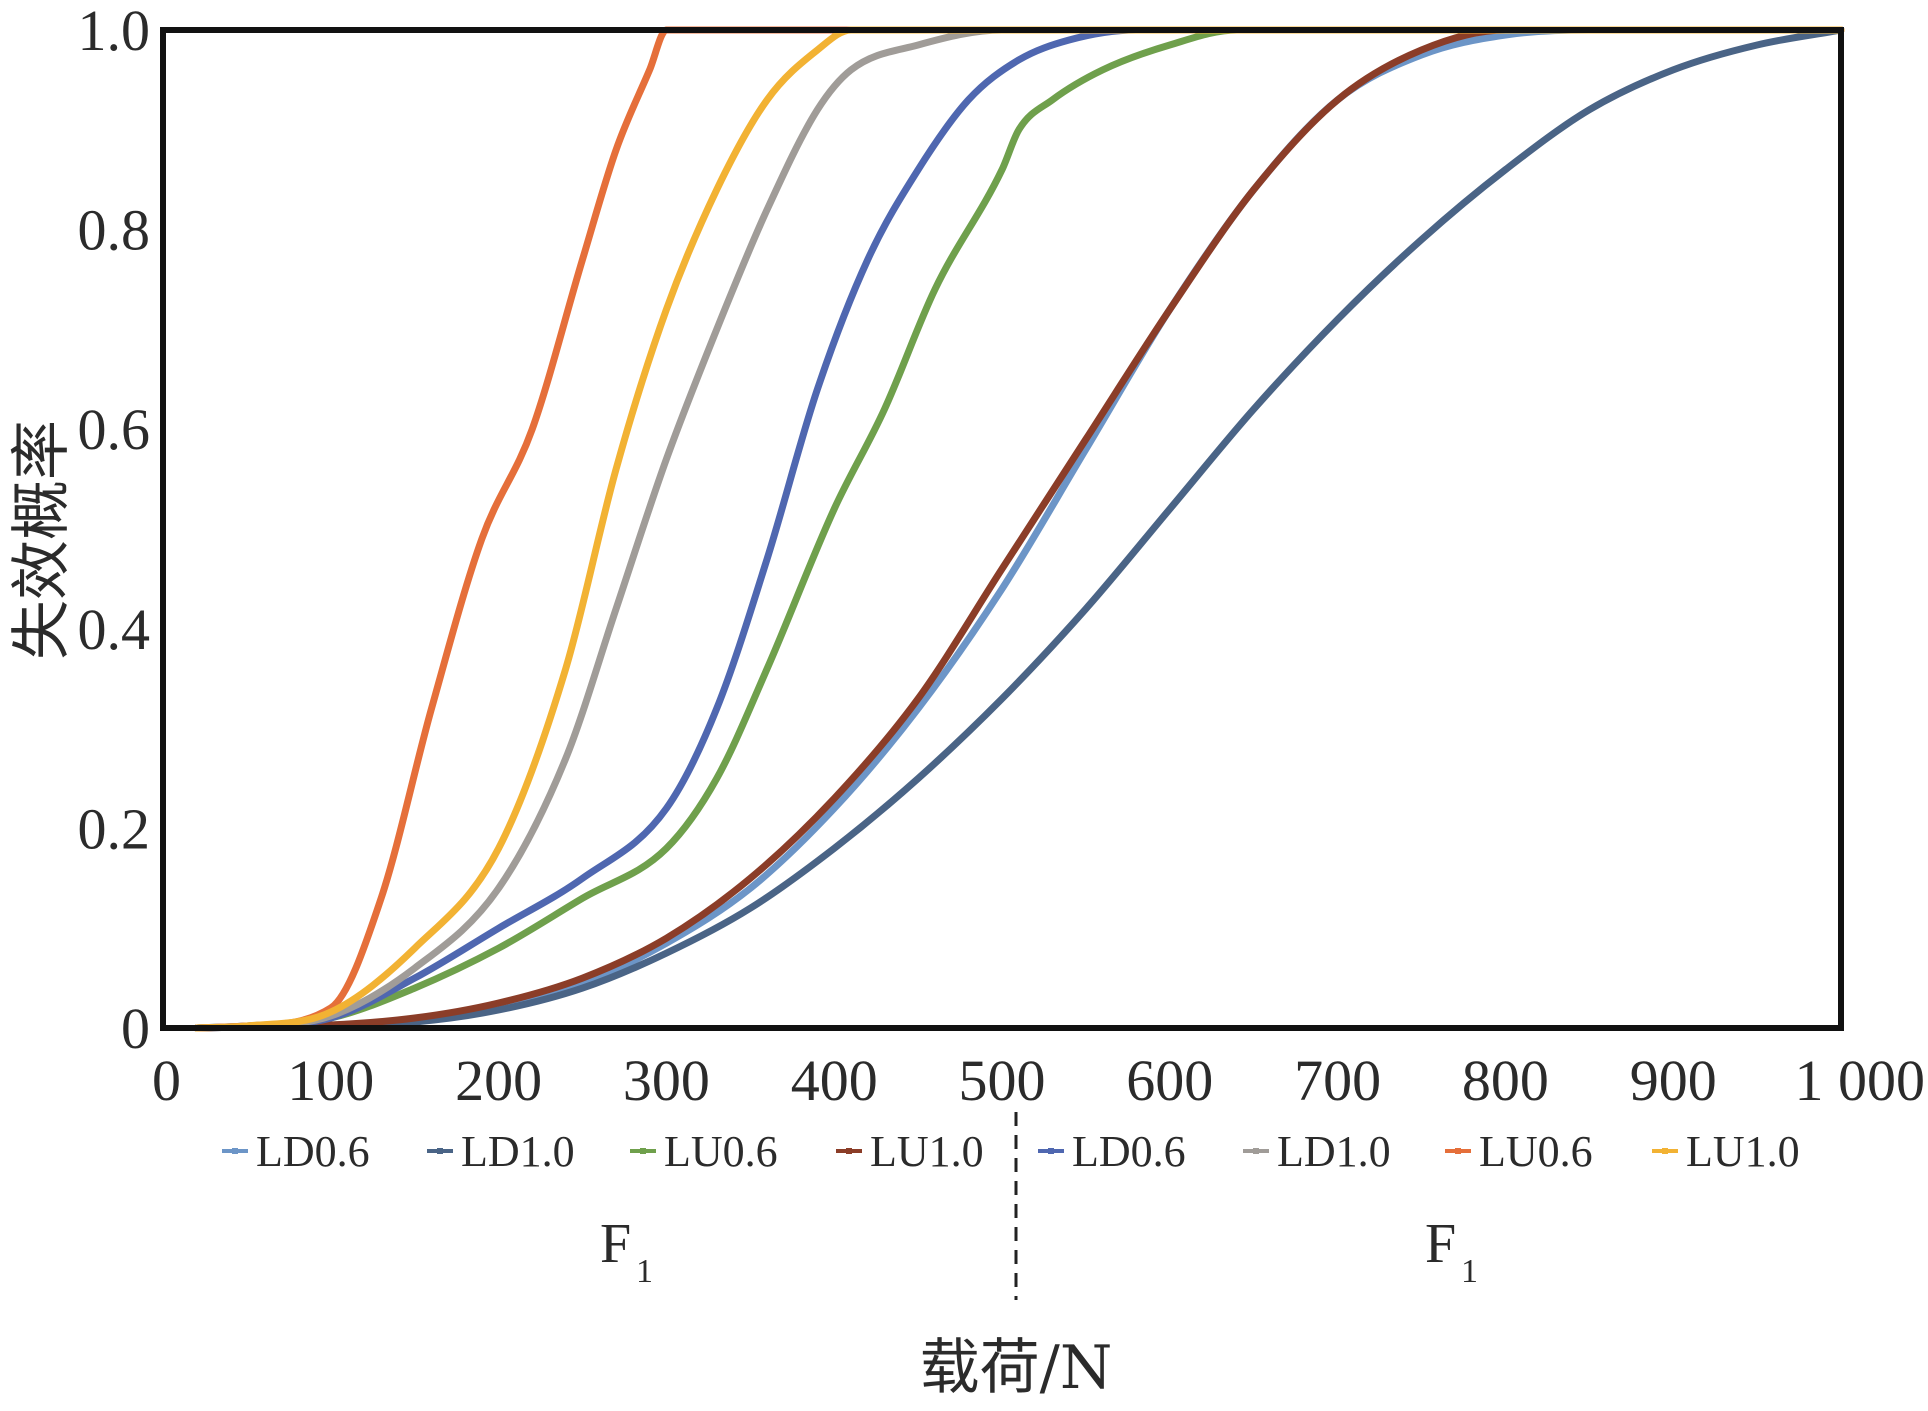  Describe the element at coordinates (330, 1080) in the screenshot. I see `x-tick-label: 100` at that location.